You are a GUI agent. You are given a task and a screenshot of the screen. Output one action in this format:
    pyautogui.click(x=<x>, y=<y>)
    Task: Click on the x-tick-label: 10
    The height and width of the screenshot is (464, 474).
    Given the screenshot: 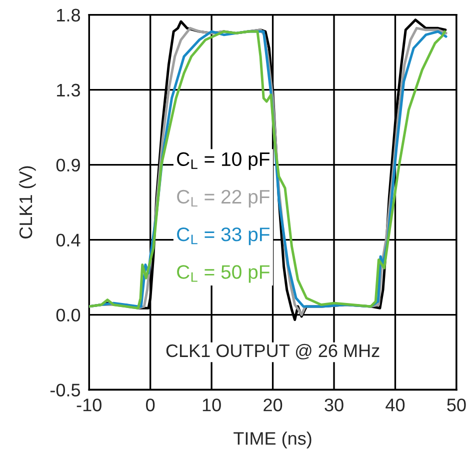 What is the action you would take?
    pyautogui.click(x=211, y=405)
    